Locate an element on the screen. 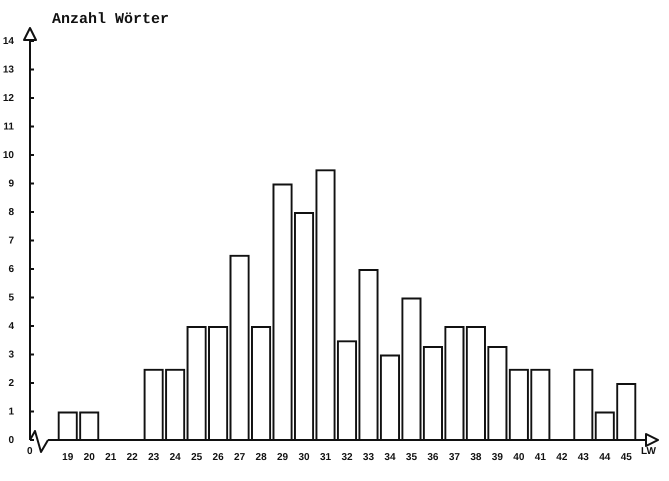 The width and height of the screenshot is (669, 481). y-tick-label: 5 is located at coordinates (11, 298).